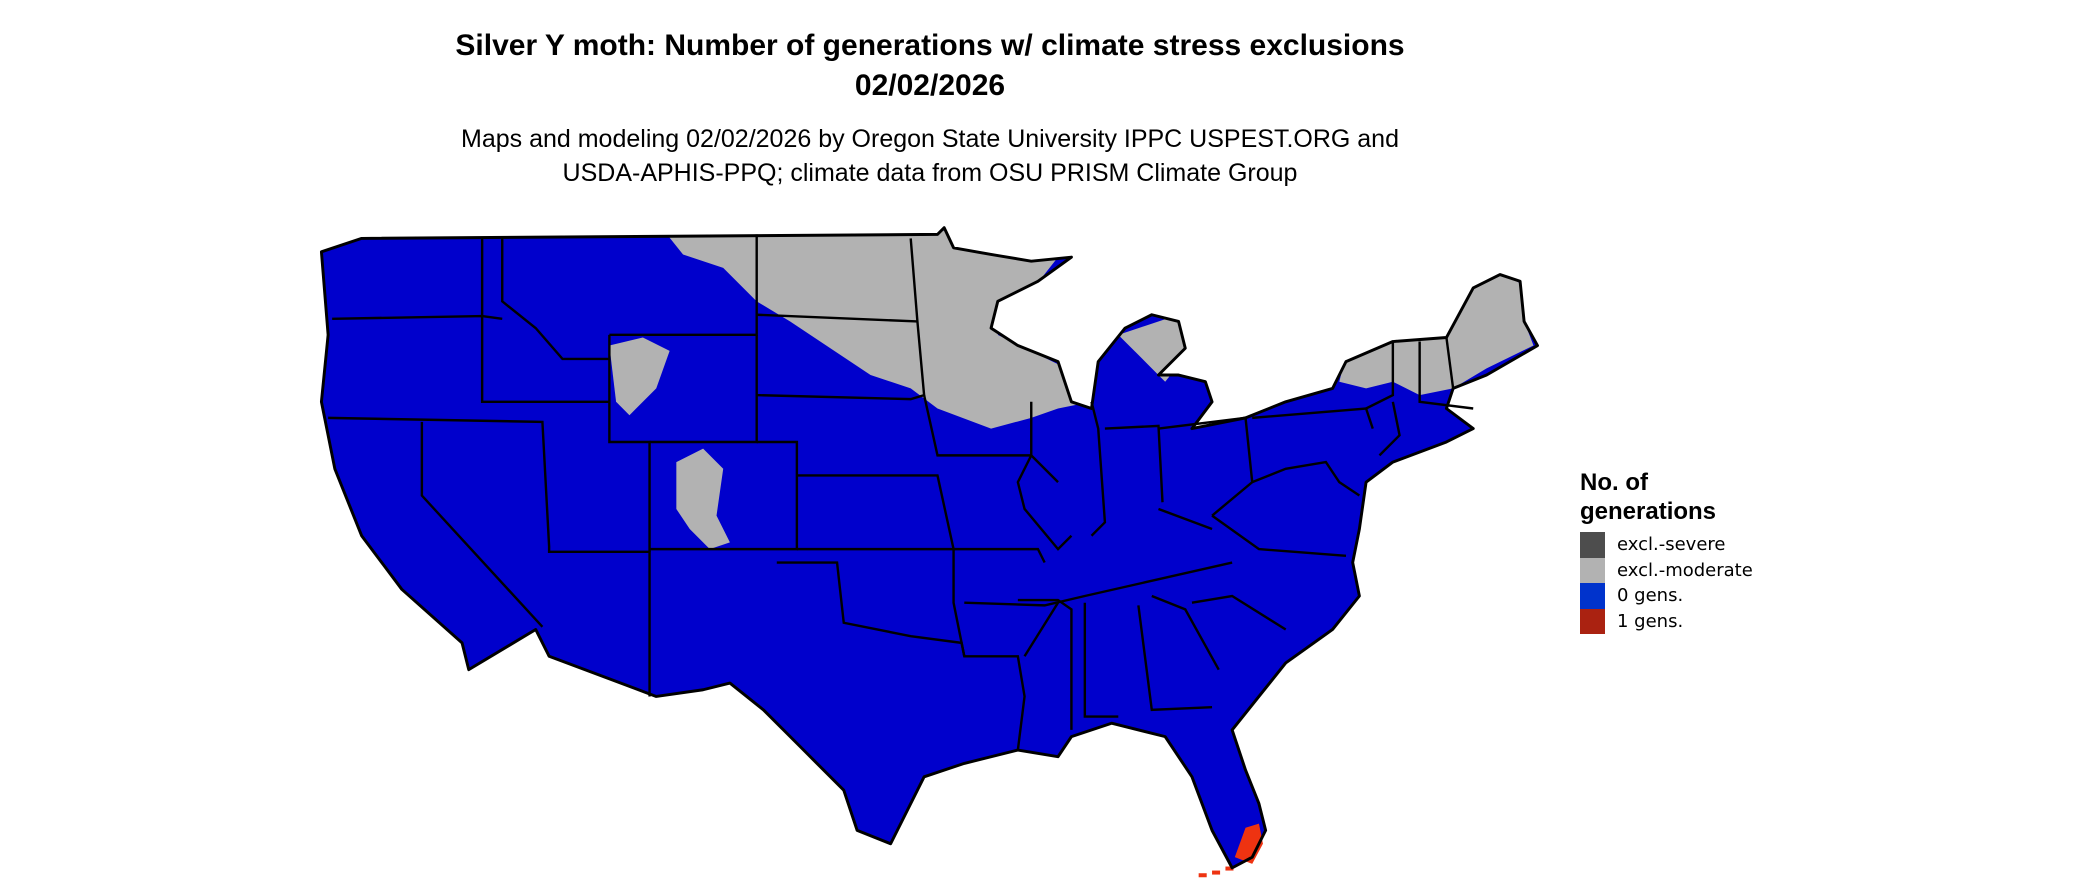  What do you see at coordinates (1666, 497) in the screenshot?
I see `legend-title: No. of generations` at bounding box center [1666, 497].